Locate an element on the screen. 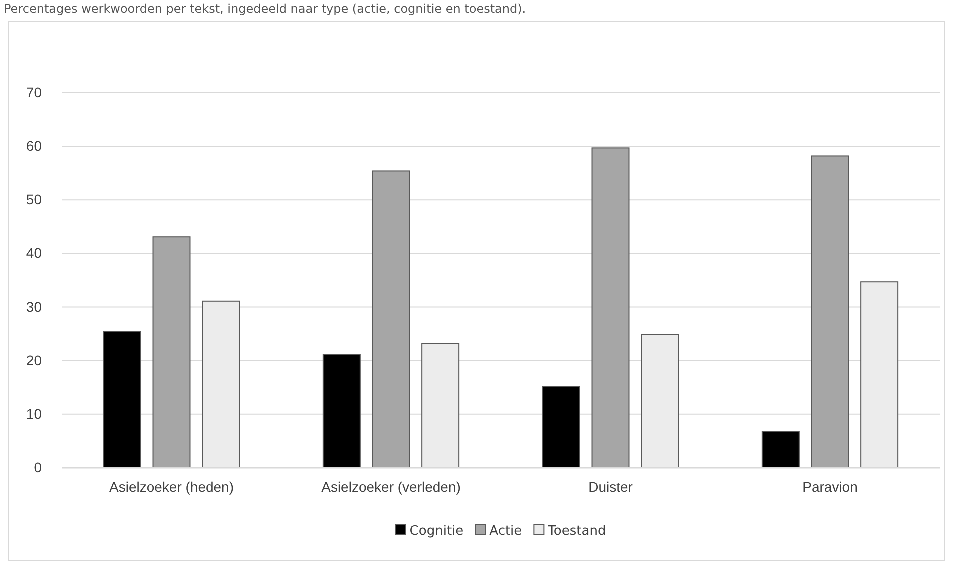  y-tick-label: 40 is located at coordinates (34, 253).